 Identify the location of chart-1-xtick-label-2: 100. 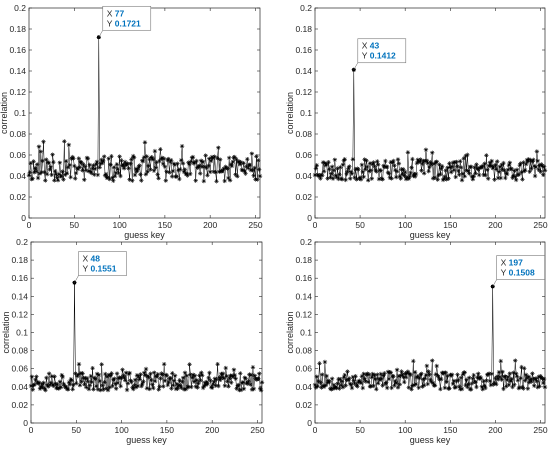
(405, 225).